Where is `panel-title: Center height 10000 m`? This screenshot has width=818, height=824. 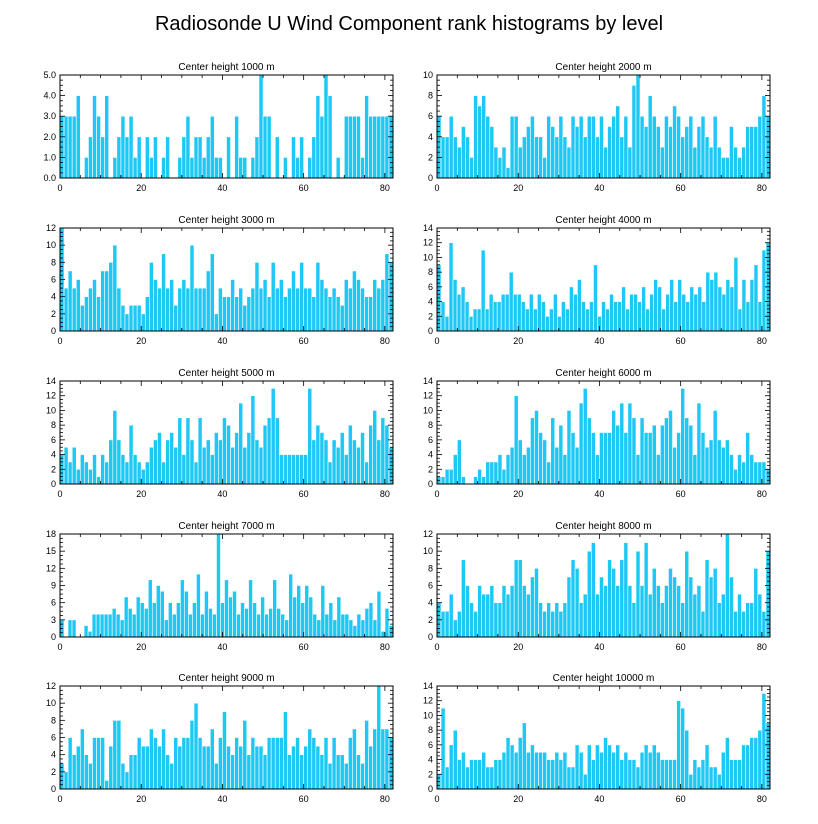
panel-title: Center height 10000 m is located at coordinates (604, 678).